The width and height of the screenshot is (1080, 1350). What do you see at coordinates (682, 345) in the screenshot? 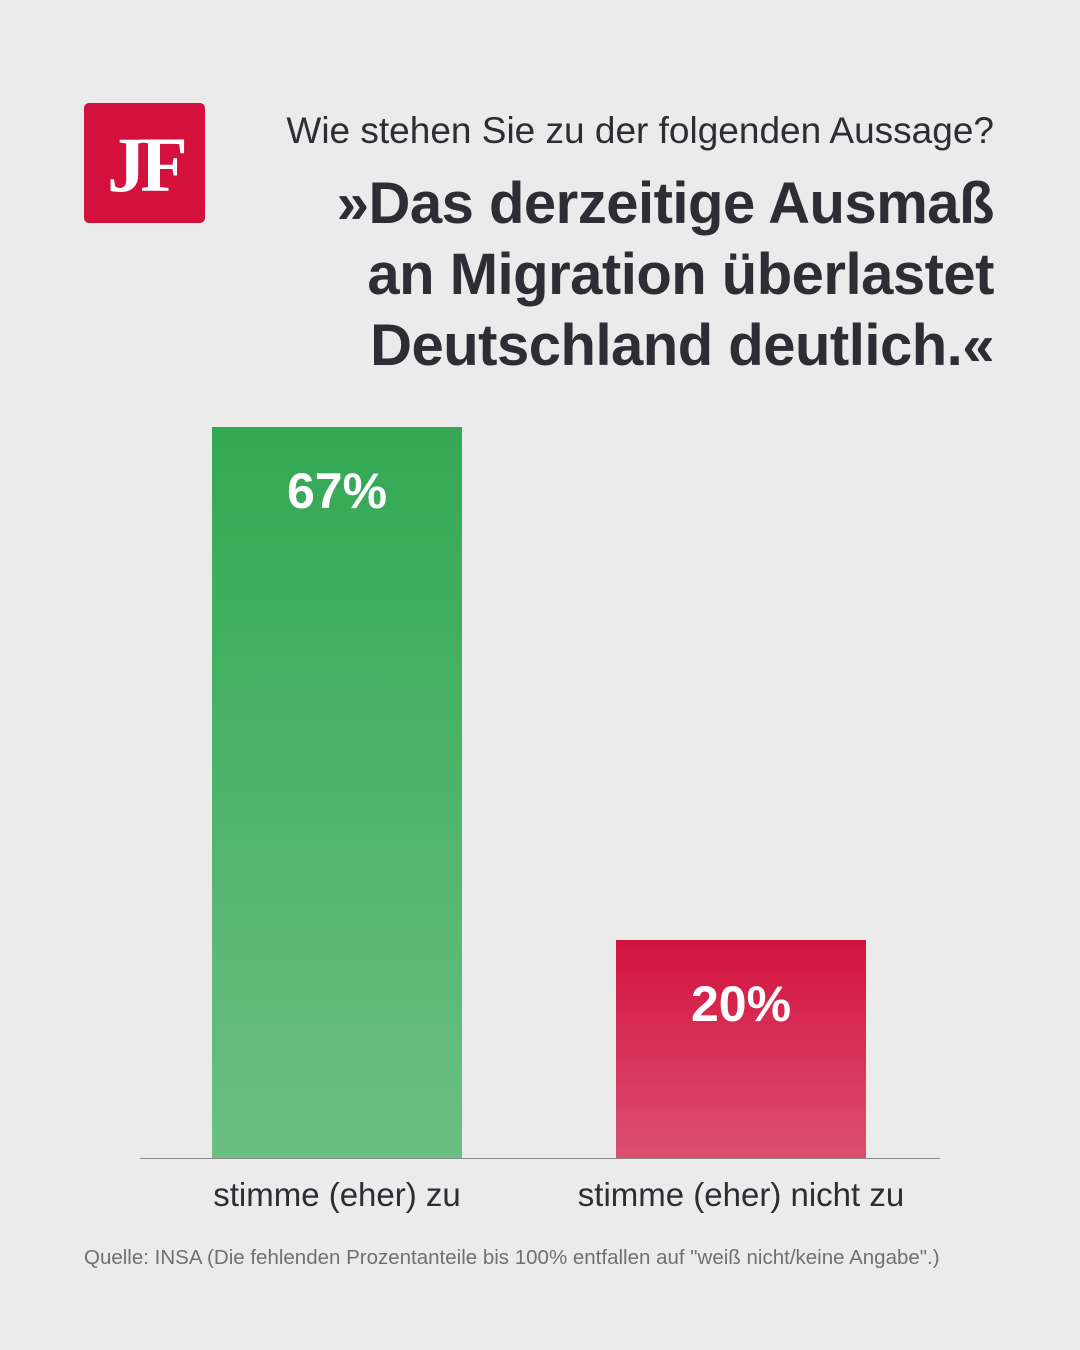
I see `statement-line: Deutschland deutlich.«` at bounding box center [682, 345].